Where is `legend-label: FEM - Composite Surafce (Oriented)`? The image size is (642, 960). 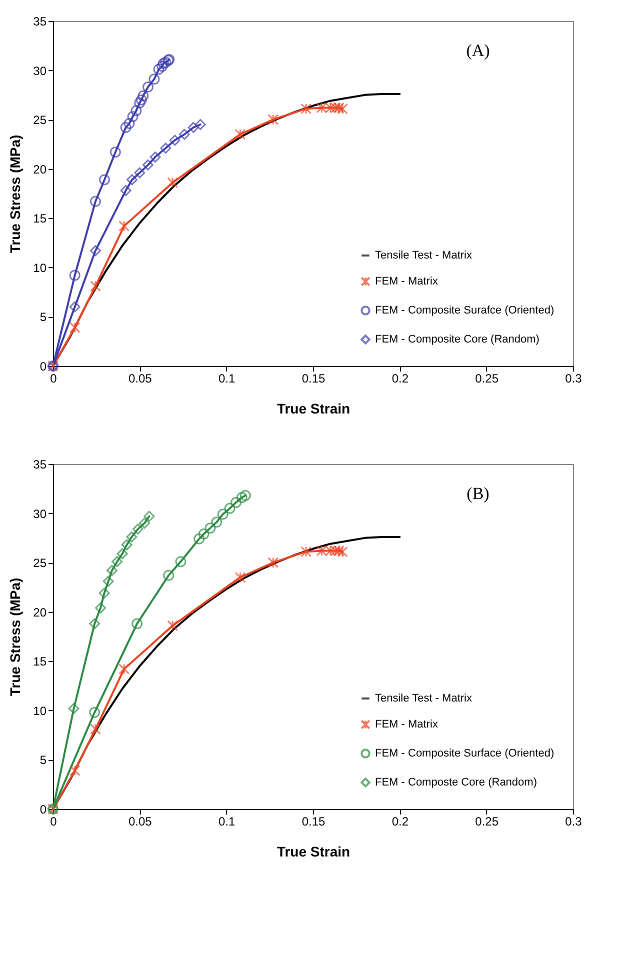 legend-label: FEM - Composite Surafce (Oriented) is located at coordinates (464, 310).